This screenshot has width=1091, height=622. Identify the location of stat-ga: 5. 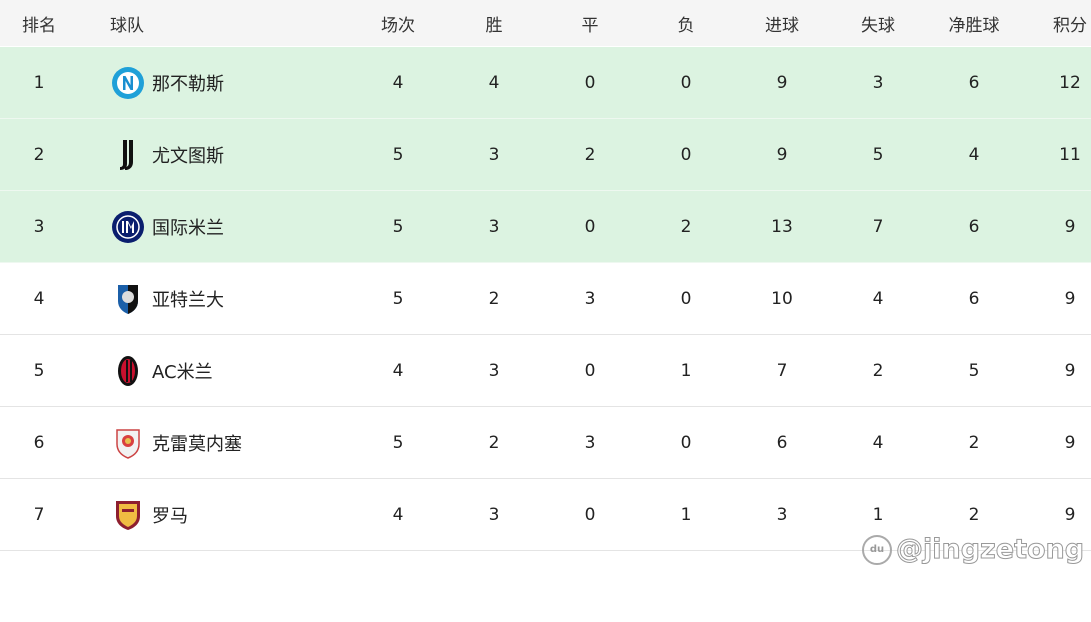
(878, 154).